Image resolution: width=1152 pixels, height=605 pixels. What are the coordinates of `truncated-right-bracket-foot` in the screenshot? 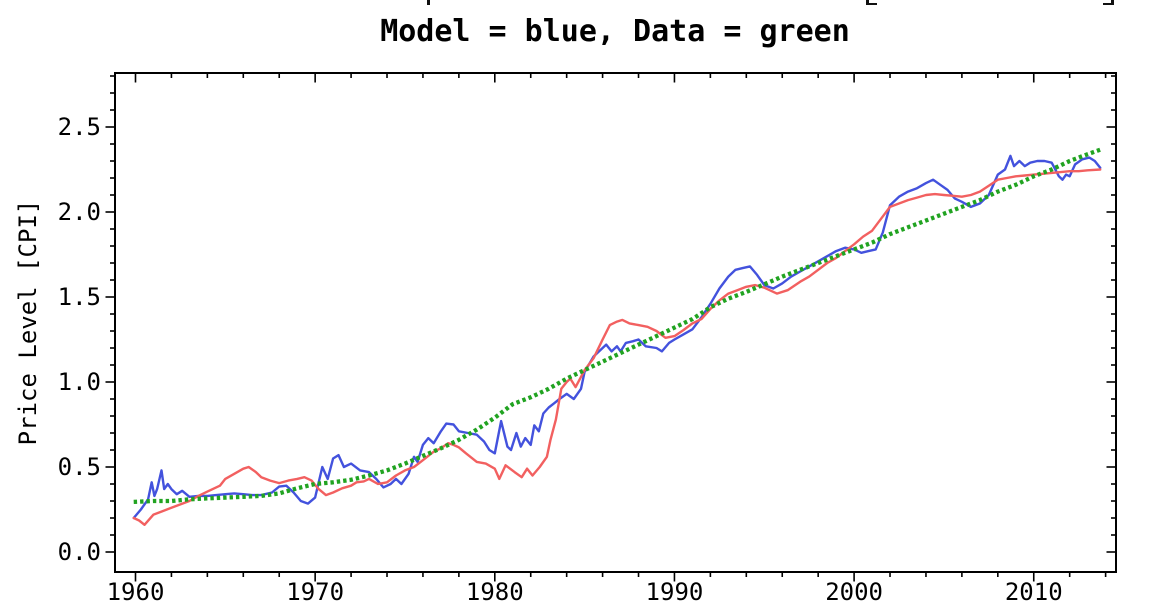 It's located at (1108, 2).